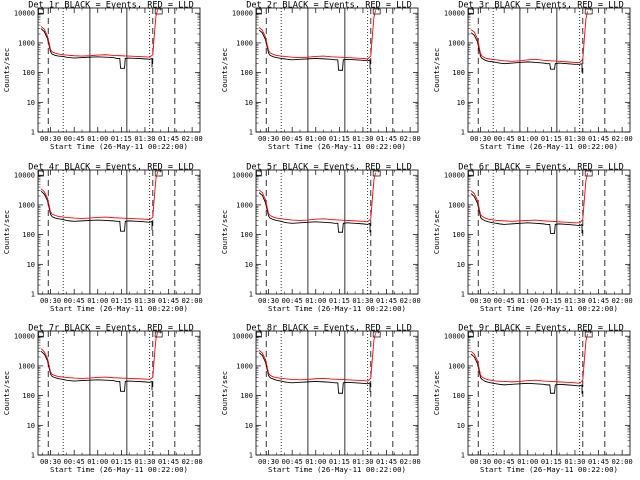 The image size is (640, 480). I want to click on panel-title: Det 9r BLACK = Events, RED = LLD, so click(541, 329).